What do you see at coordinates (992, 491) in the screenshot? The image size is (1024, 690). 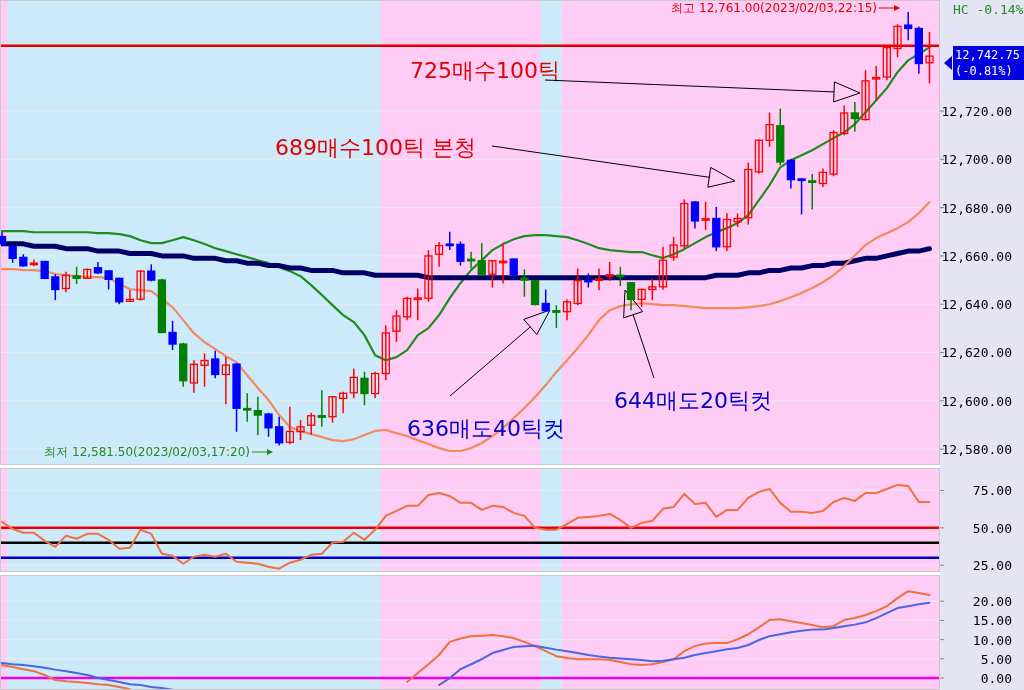 I see `y-tick-label: 75.00` at bounding box center [992, 491].